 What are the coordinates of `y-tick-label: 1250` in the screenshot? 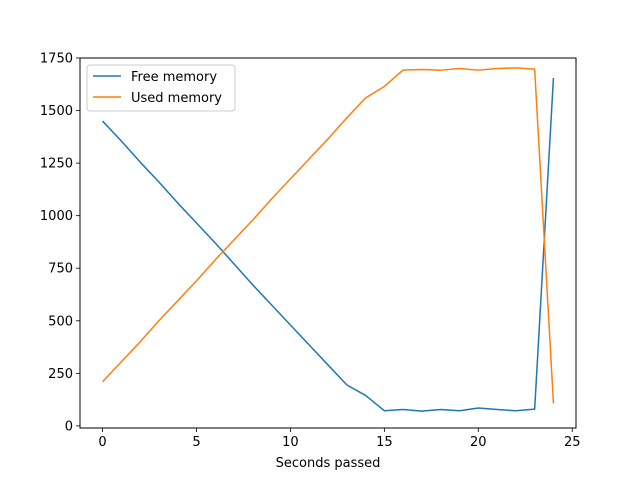 It's located at (56, 164).